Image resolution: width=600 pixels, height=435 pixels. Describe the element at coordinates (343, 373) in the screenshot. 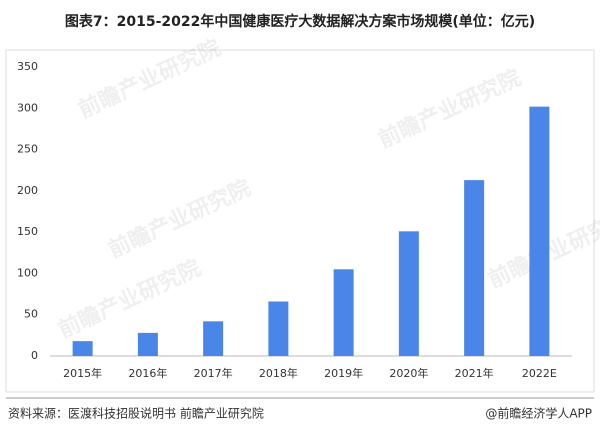

I see `x-tick-label: 2019年` at that location.